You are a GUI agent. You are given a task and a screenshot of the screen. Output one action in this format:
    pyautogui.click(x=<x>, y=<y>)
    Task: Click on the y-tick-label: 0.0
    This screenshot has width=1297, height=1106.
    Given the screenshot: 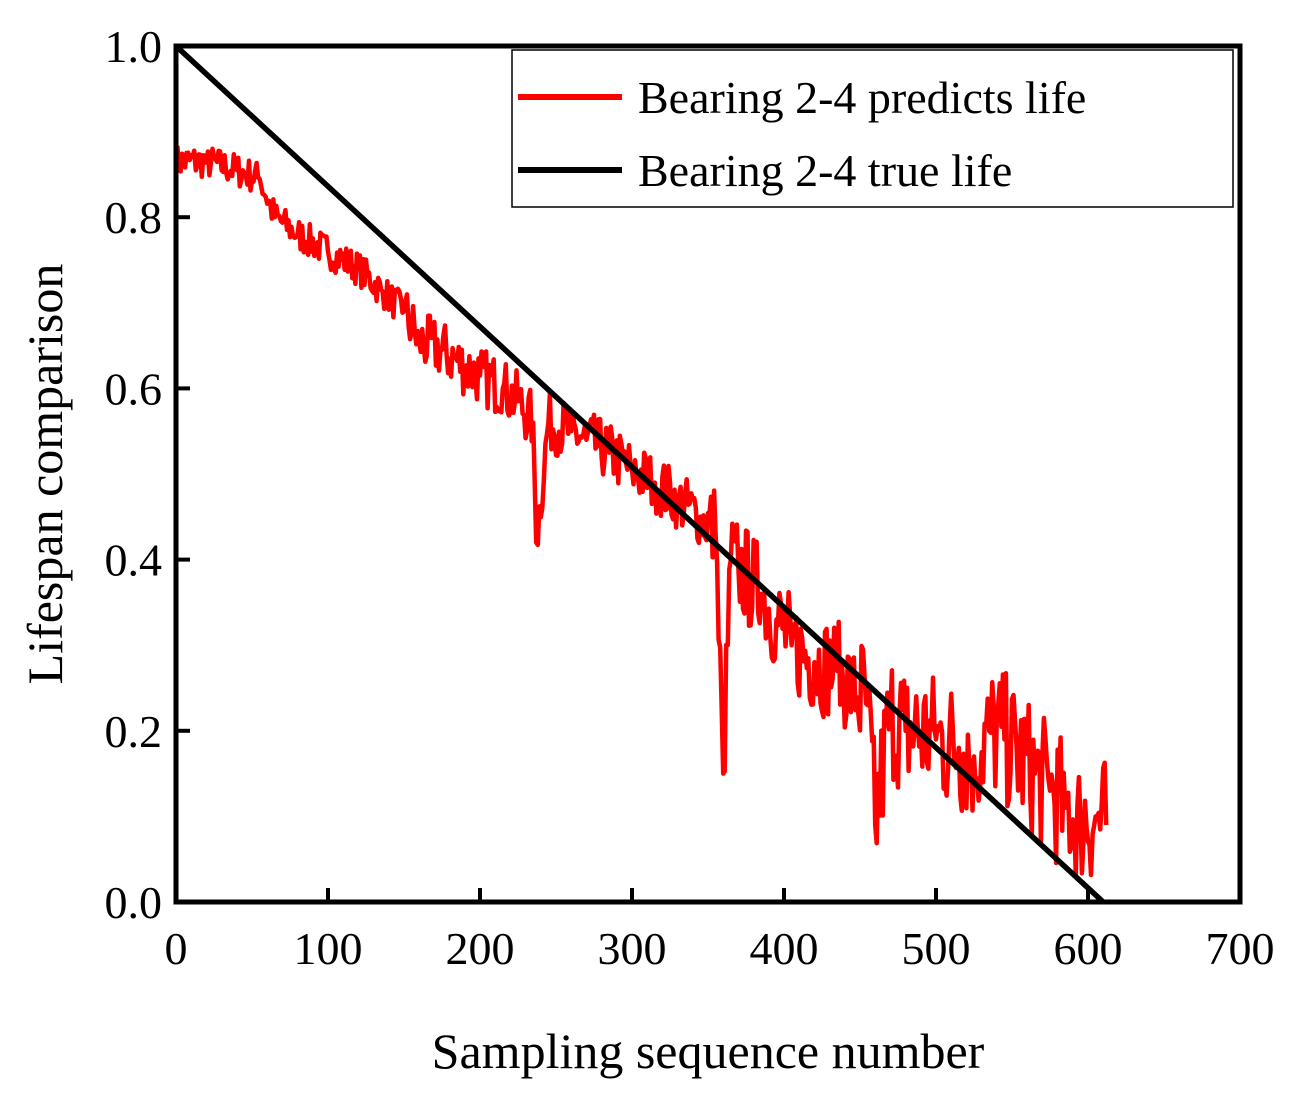 What is the action you would take?
    pyautogui.click(x=134, y=902)
    